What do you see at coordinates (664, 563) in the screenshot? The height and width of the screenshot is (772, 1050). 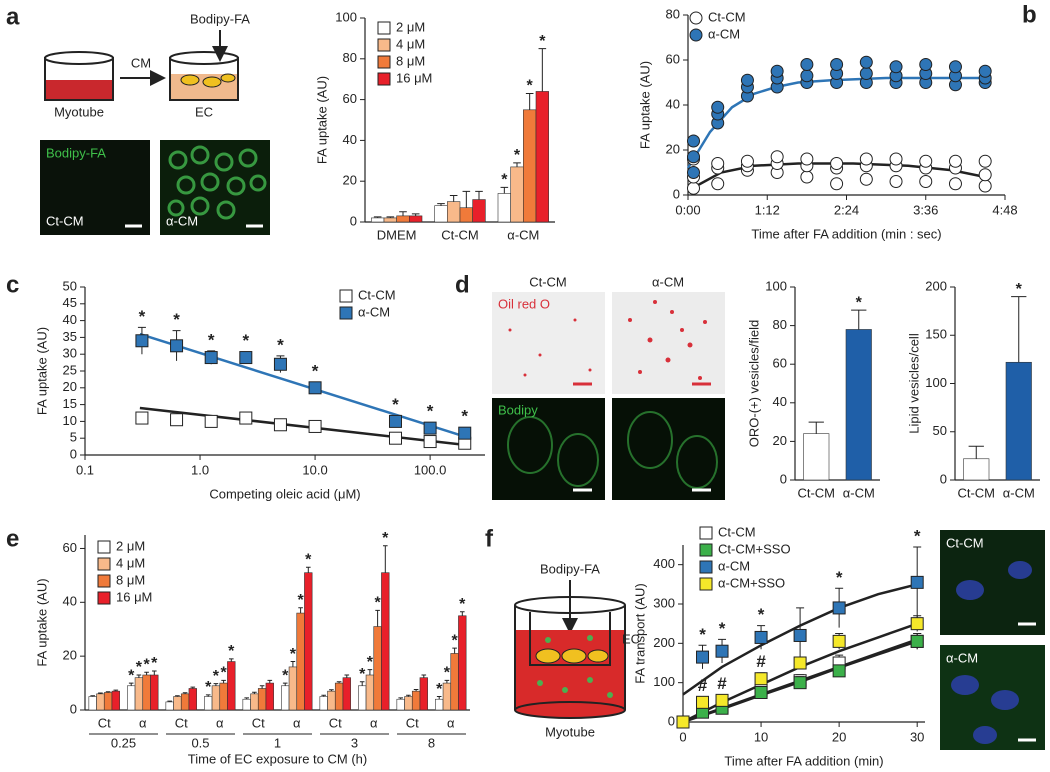 I see `y-tick-label: 400` at bounding box center [664, 563].